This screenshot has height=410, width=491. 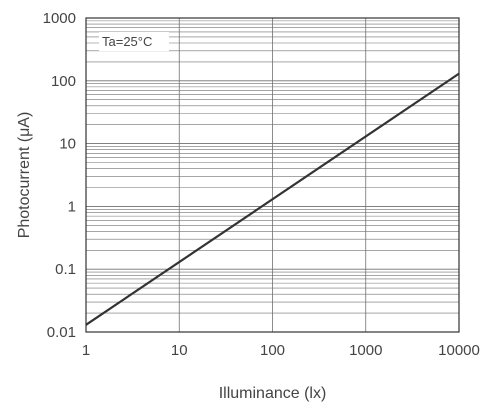 I want to click on y-tick-label: 0.1, so click(x=65, y=269).